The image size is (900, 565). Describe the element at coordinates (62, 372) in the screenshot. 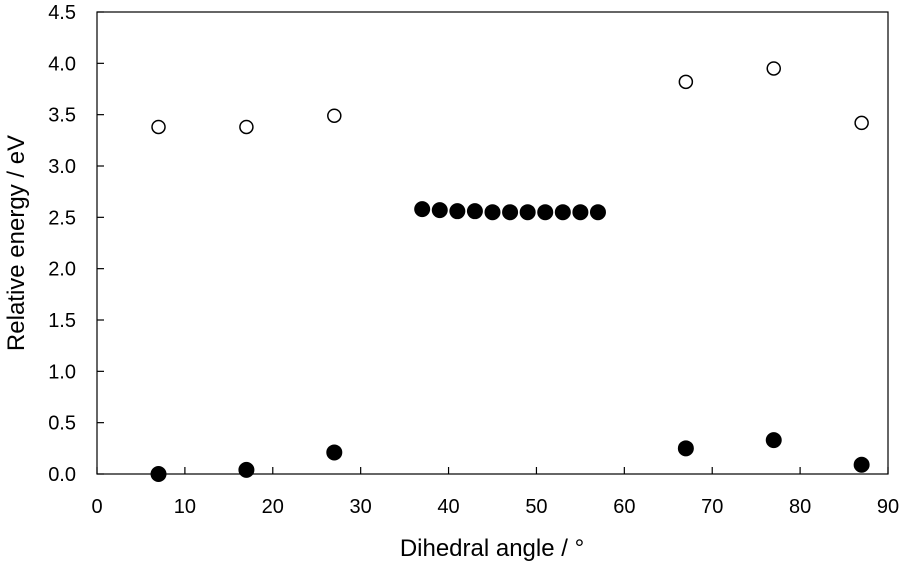

I see `y-tick-label: 1.0` at that location.